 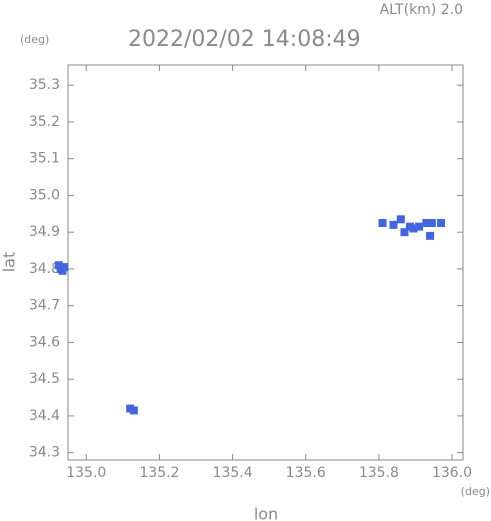 What do you see at coordinates (379, 473) in the screenshot?
I see `x-tick-label: 135.8` at bounding box center [379, 473].